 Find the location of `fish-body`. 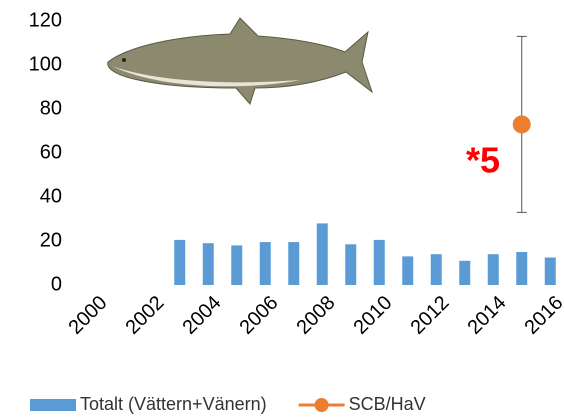

fish-body is located at coordinates (240, 61).